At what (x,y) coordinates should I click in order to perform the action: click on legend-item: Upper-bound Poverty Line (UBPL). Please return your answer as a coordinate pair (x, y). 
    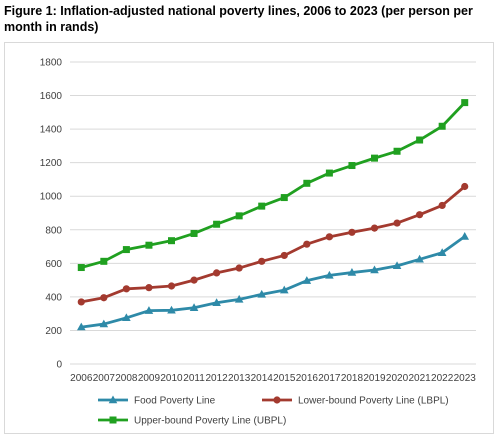
    Looking at the image, I should click on (192, 421).